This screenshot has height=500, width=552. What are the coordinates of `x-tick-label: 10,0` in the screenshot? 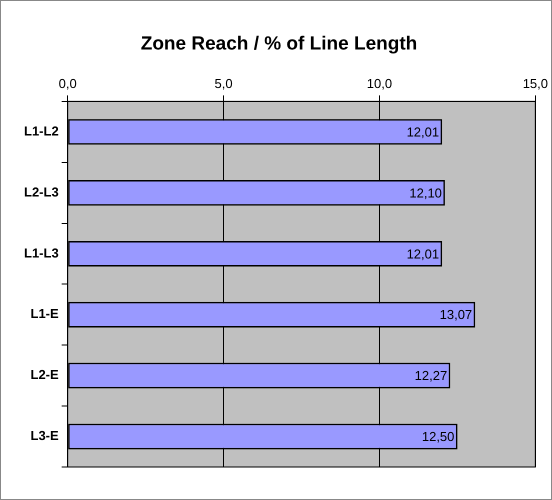 It's located at (379, 84).